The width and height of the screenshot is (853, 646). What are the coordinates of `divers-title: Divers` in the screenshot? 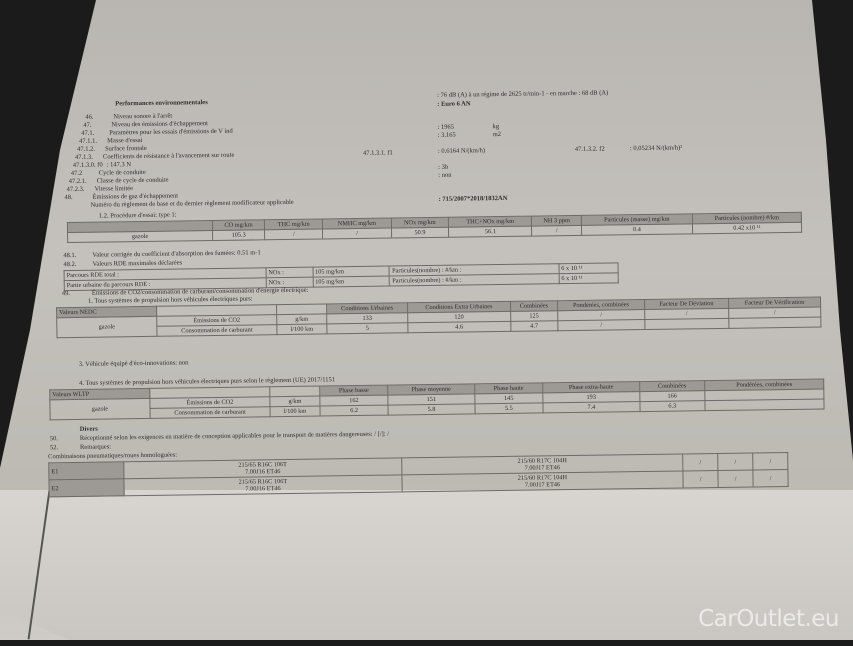 It's located at (88, 429).